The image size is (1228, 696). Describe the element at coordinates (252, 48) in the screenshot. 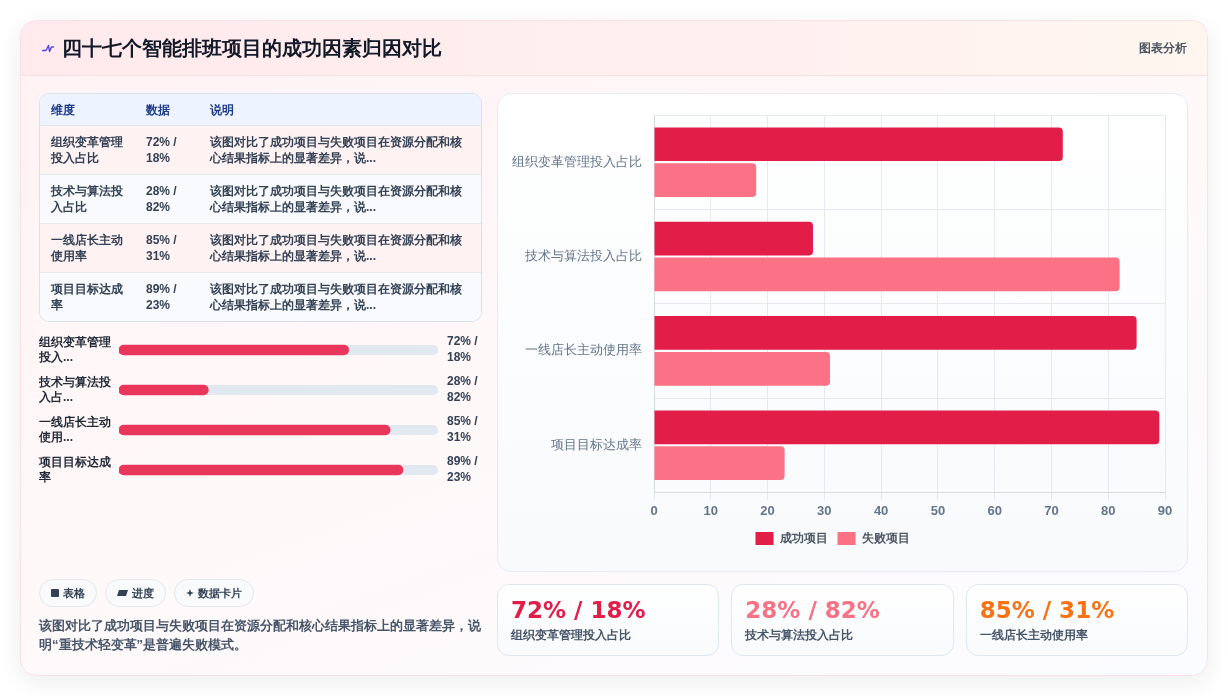

I see `text: 四十七个智能排班项目的成功因素归因对比` at that location.